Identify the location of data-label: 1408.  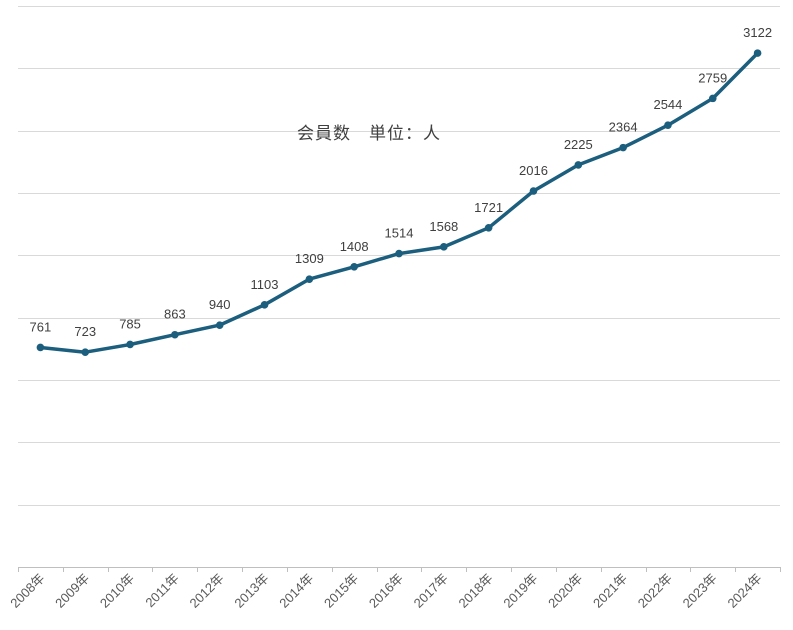
(354, 246).